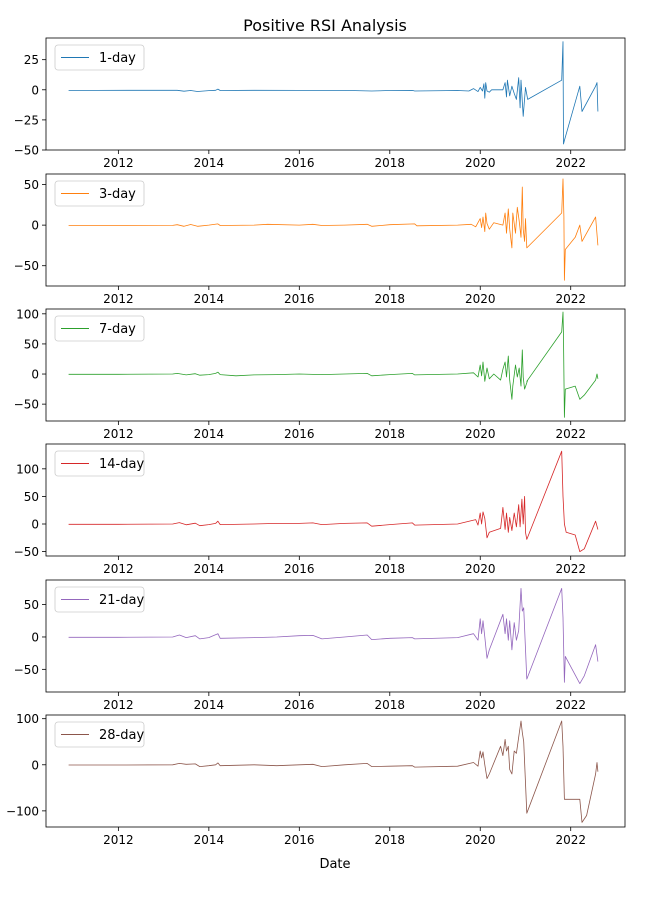  I want to click on panel-14-day: 2012 2014 2016 2018 2020 2022 100 50 0 −50 14-day, so click(320, 509).